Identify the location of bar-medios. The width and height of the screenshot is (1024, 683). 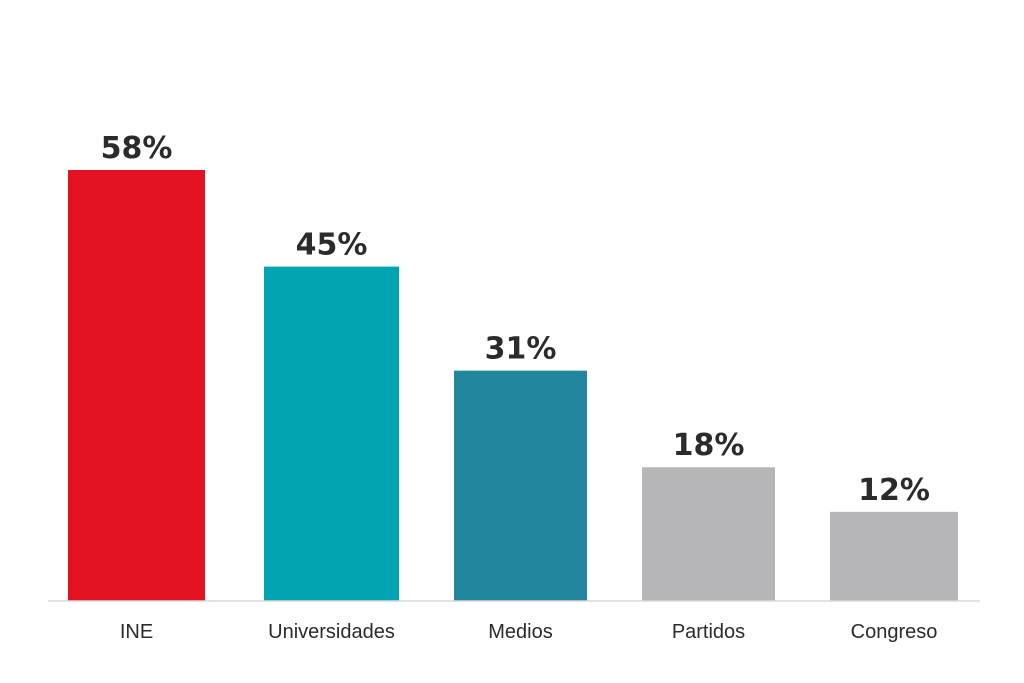
(520, 485).